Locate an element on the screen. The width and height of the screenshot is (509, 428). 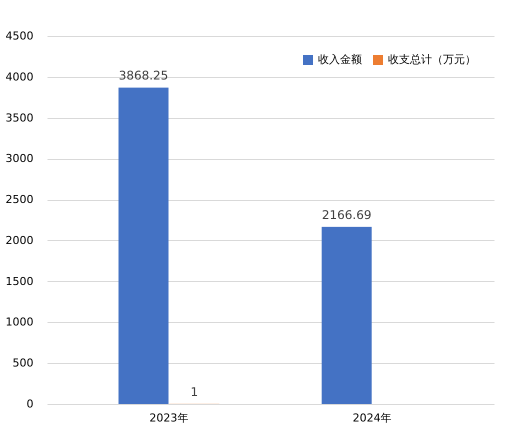
y-tick-label: 2500 is located at coordinates (20, 199).